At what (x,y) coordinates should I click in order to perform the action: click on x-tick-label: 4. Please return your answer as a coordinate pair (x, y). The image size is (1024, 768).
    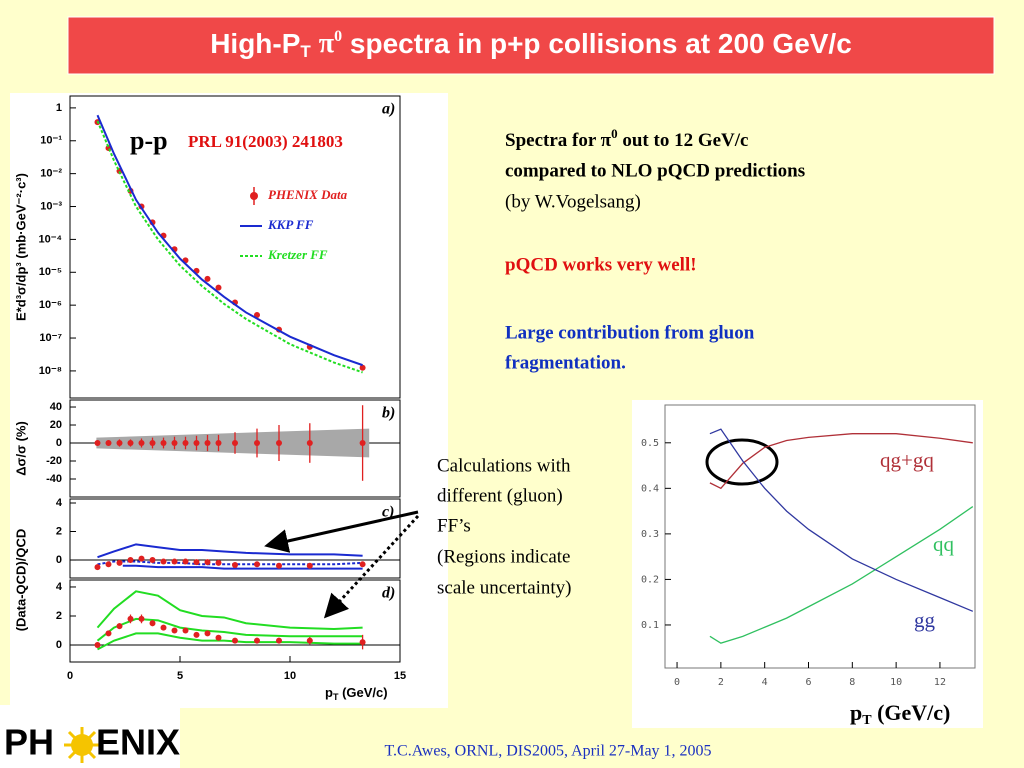
    Looking at the image, I should click on (765, 682).